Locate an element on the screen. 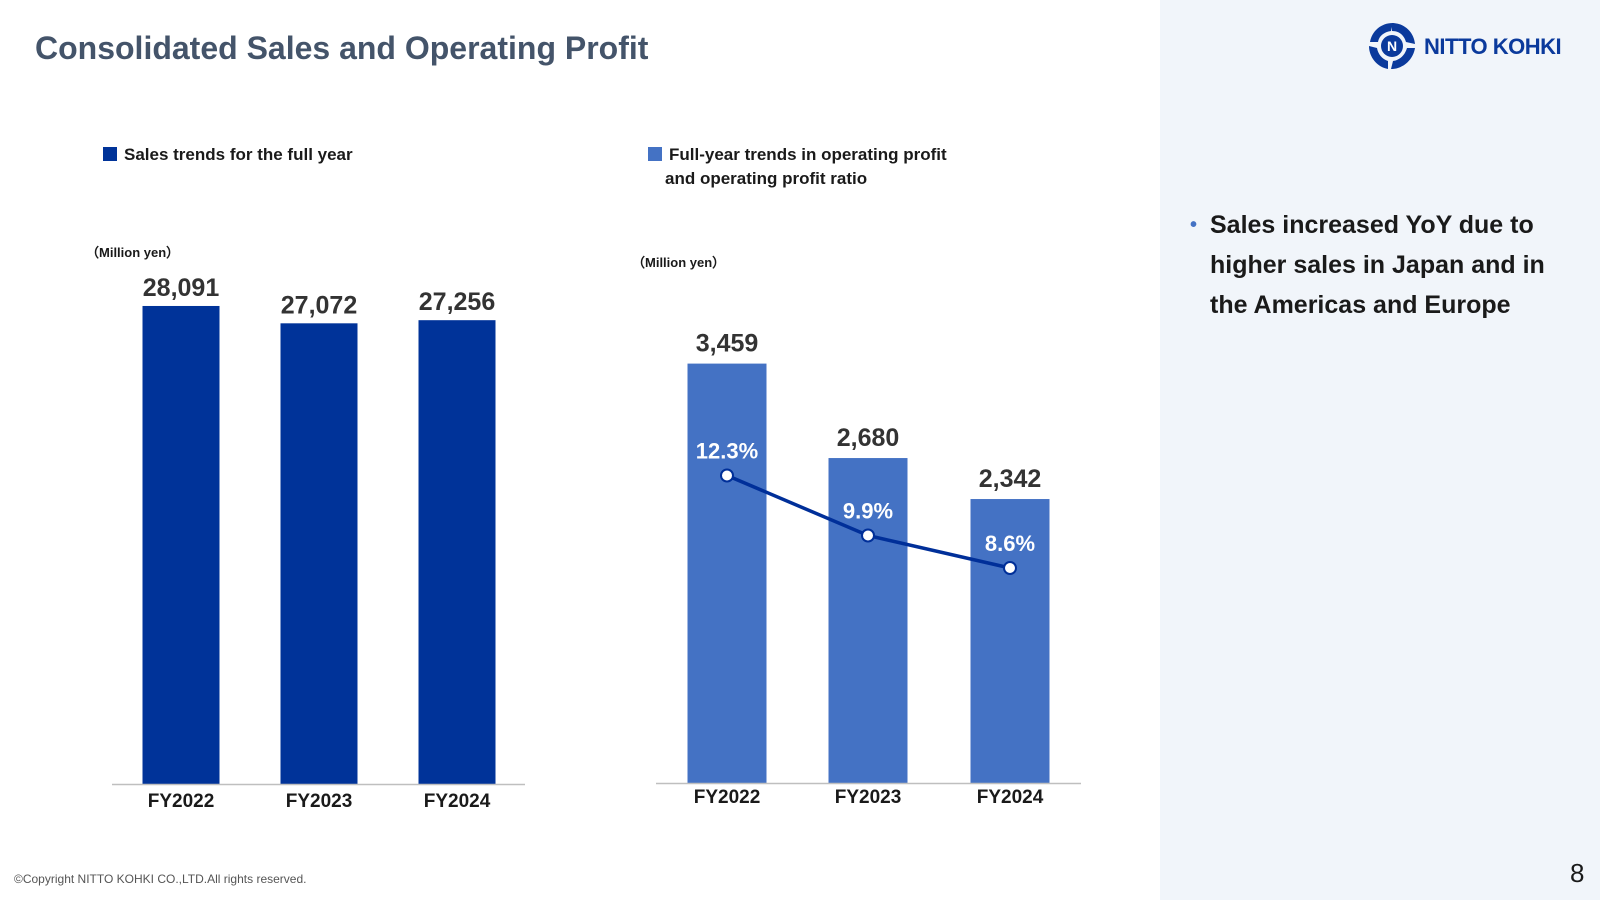 The width and height of the screenshot is (1600, 900). profit-legend-label-line1: Full-year trends in operating profit is located at coordinates (808, 154).